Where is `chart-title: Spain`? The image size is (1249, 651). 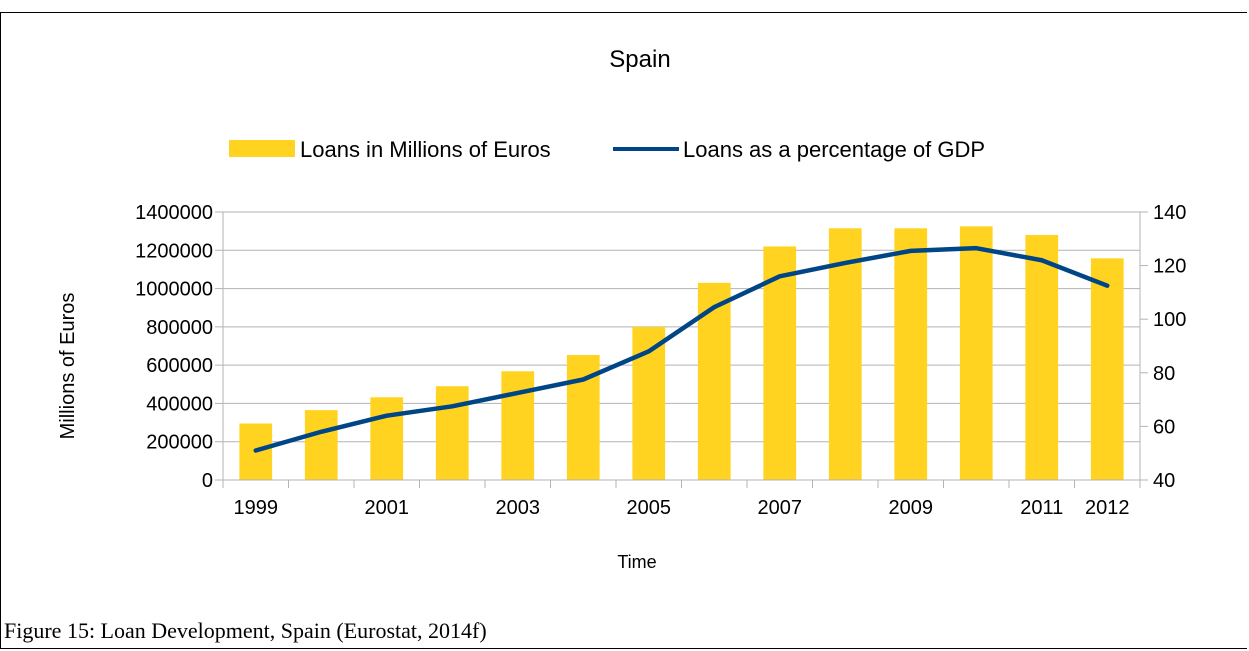
chart-title: Spain is located at coordinates (639, 59).